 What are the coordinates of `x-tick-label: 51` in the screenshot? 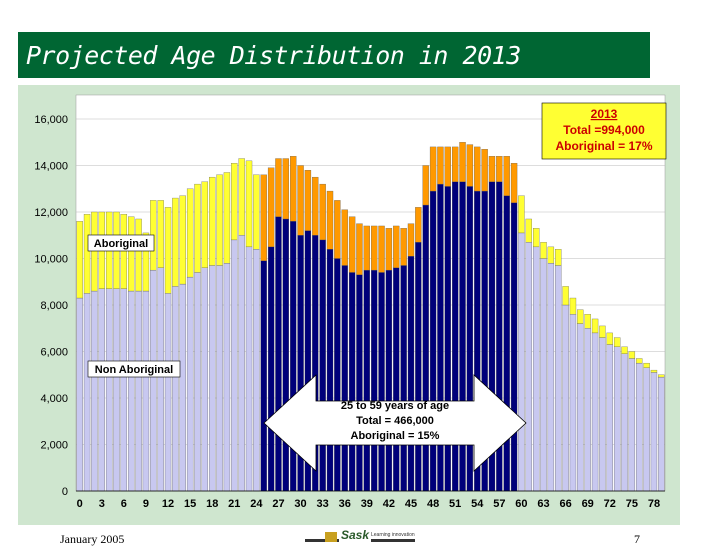 It's located at (455, 504).